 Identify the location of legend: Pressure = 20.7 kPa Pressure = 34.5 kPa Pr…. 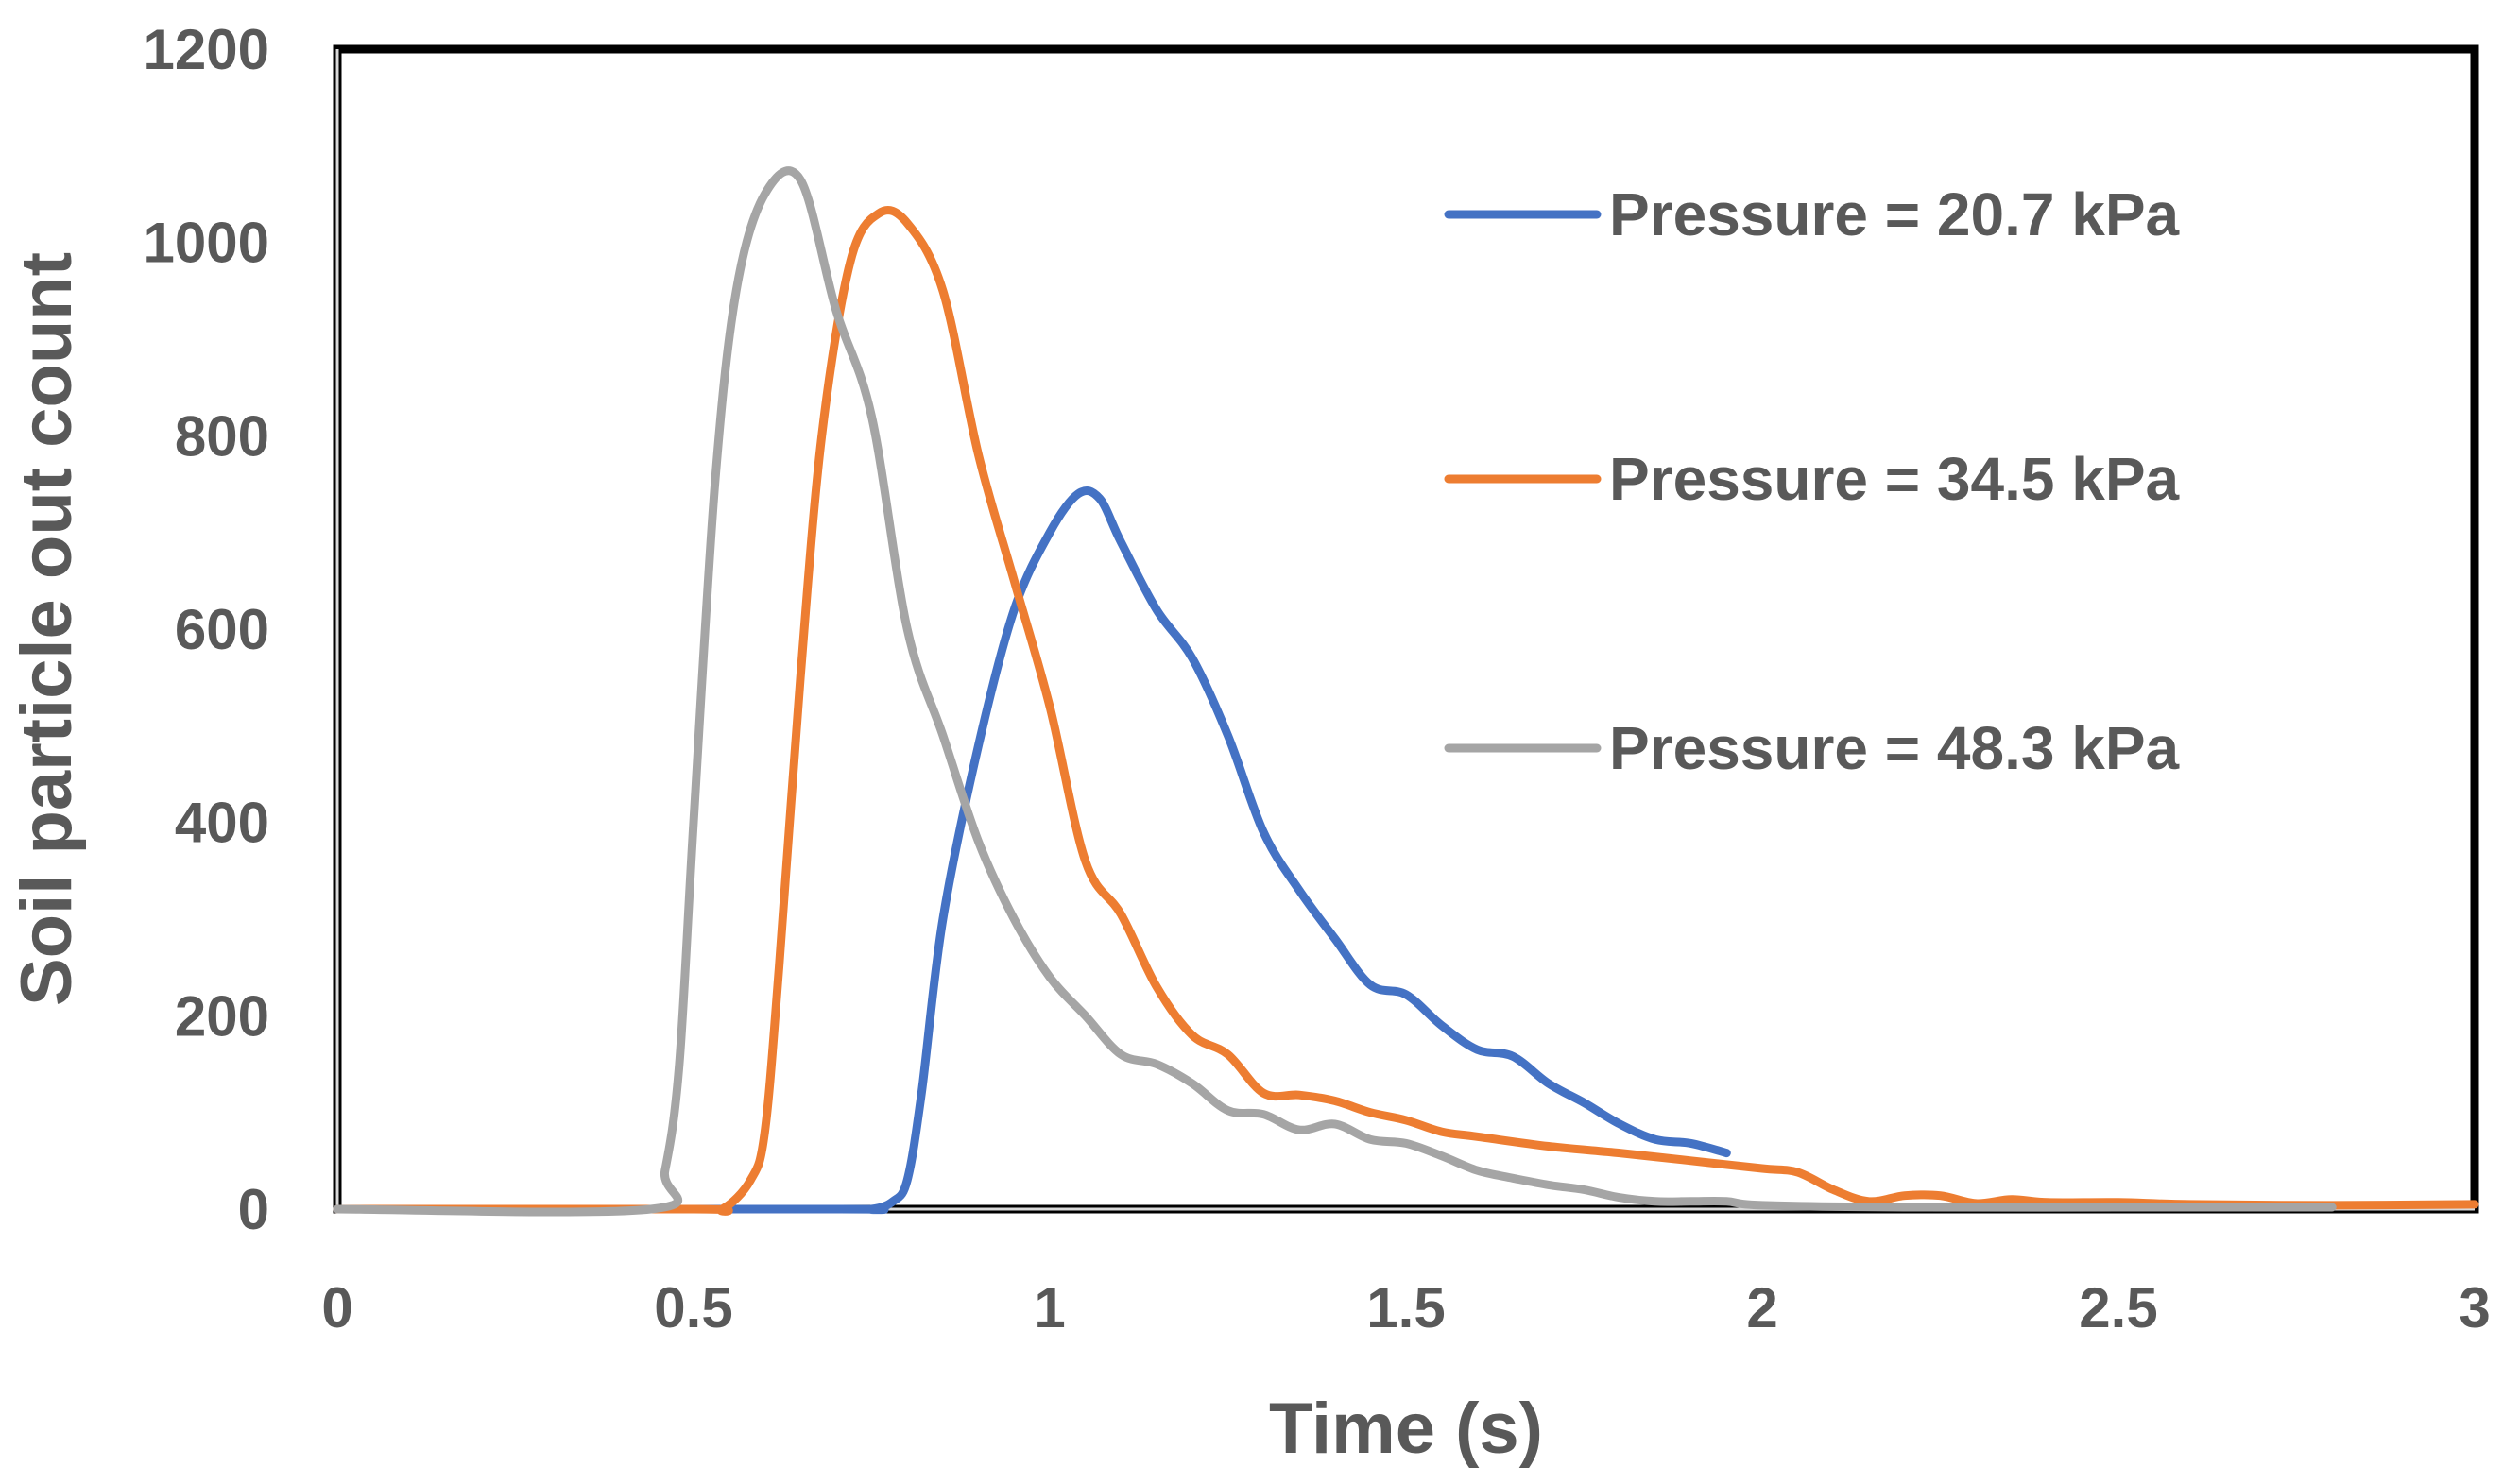
(1812, 481).